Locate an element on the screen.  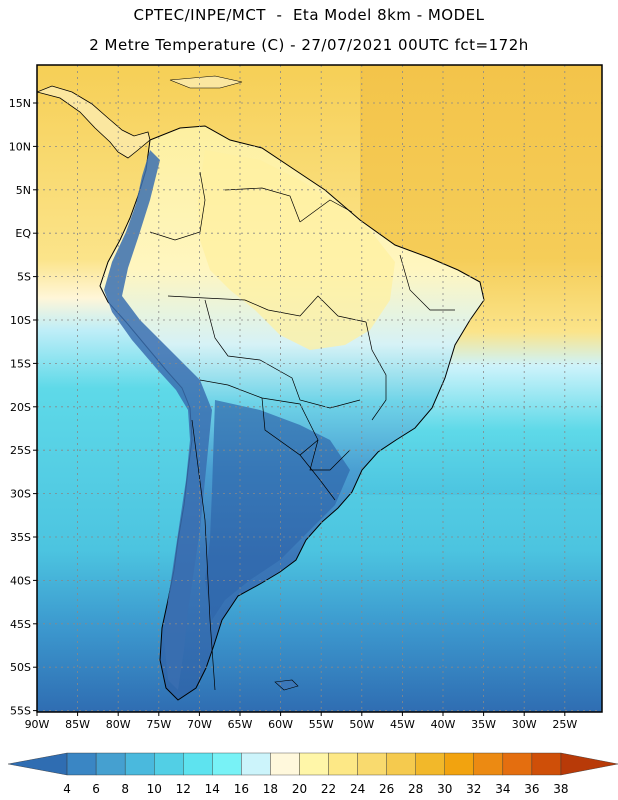
latitude-label: EQ is located at coordinates (23, 233).